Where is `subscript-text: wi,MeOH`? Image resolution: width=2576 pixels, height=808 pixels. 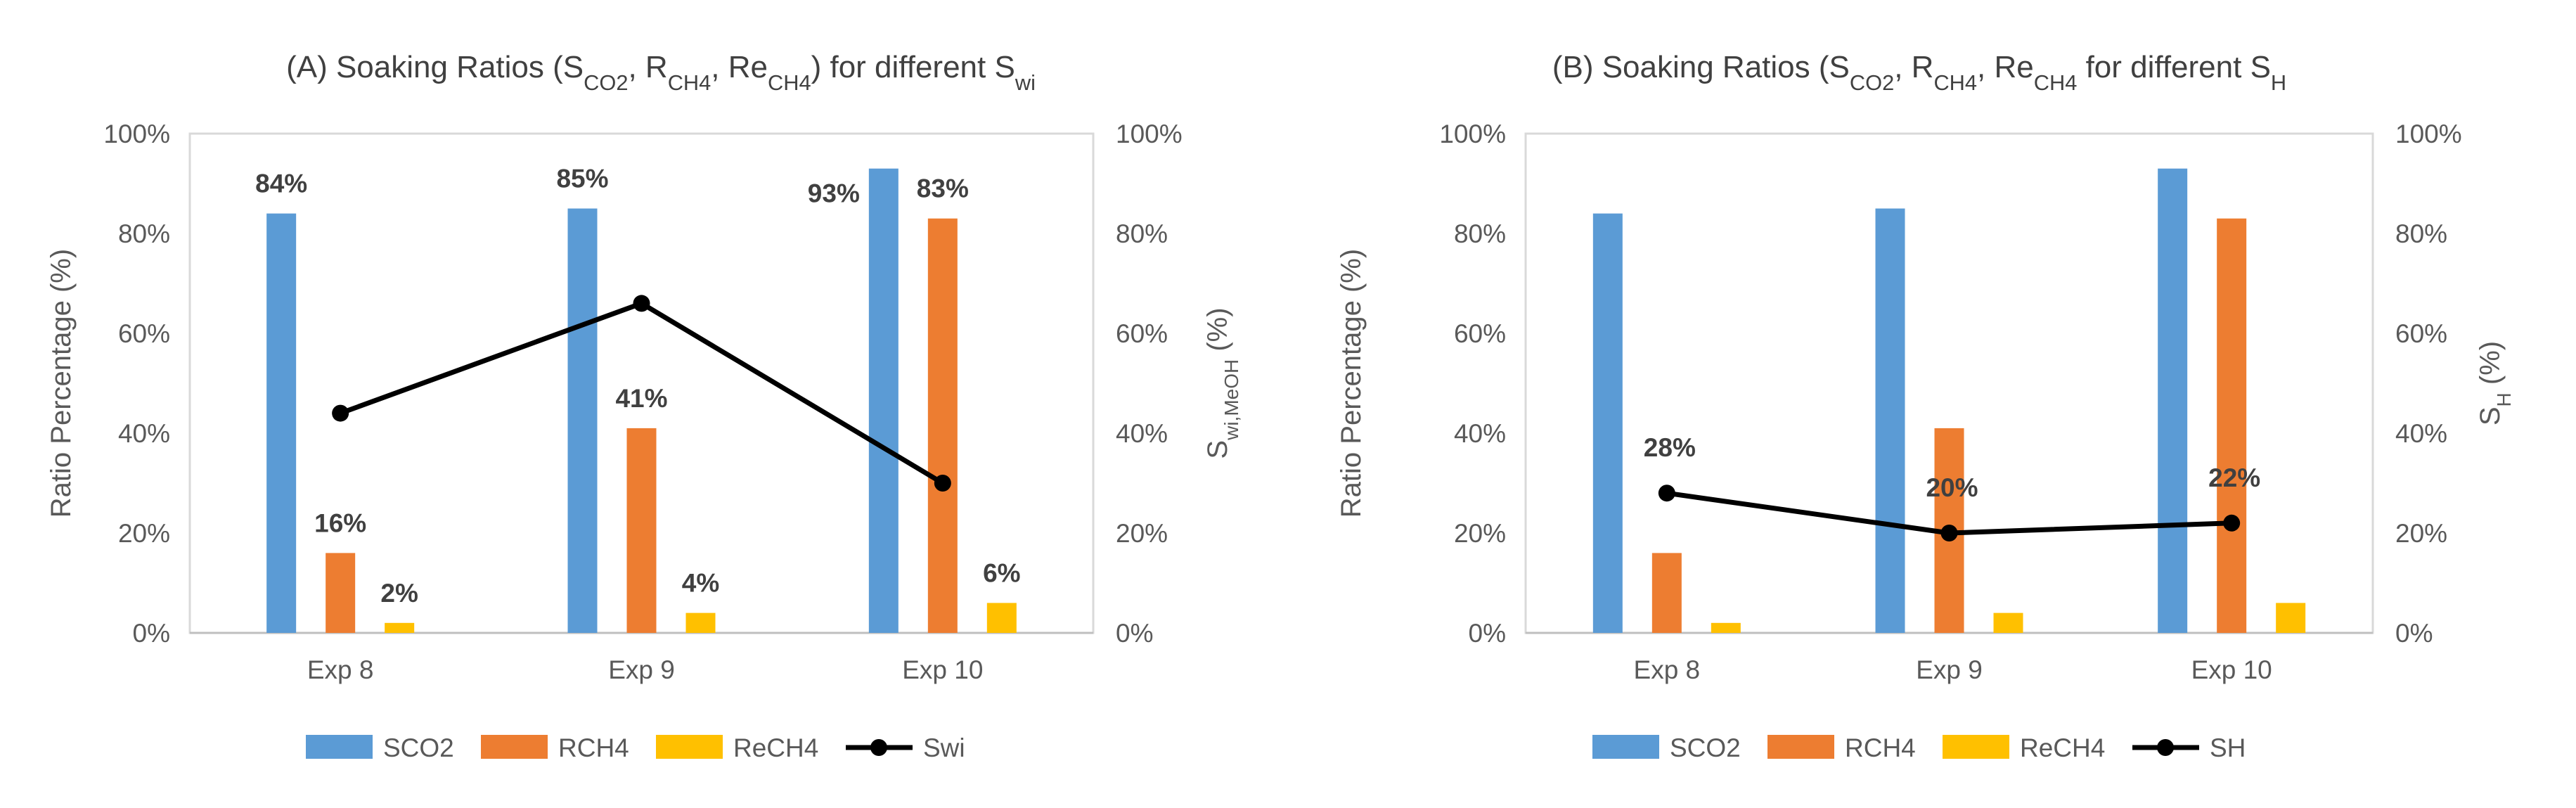 subscript-text: wi,MeOH is located at coordinates (1231, 400).